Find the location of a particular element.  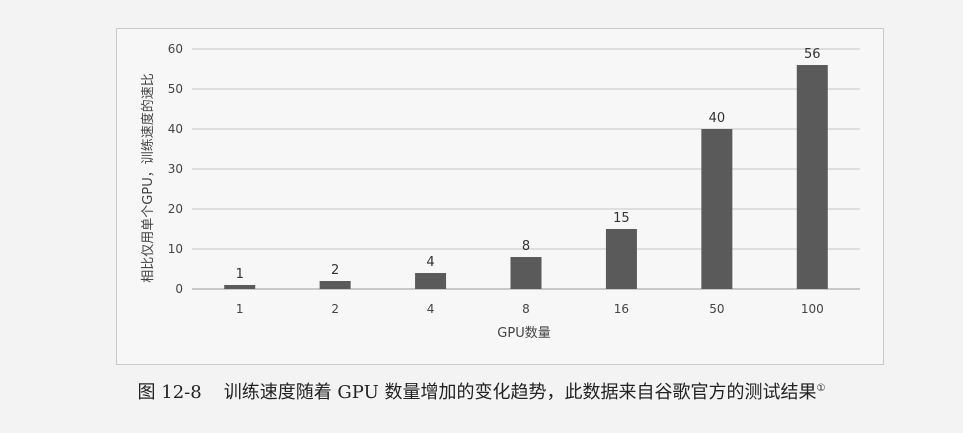

caption-number: 图 12-8 is located at coordinates (170, 392).